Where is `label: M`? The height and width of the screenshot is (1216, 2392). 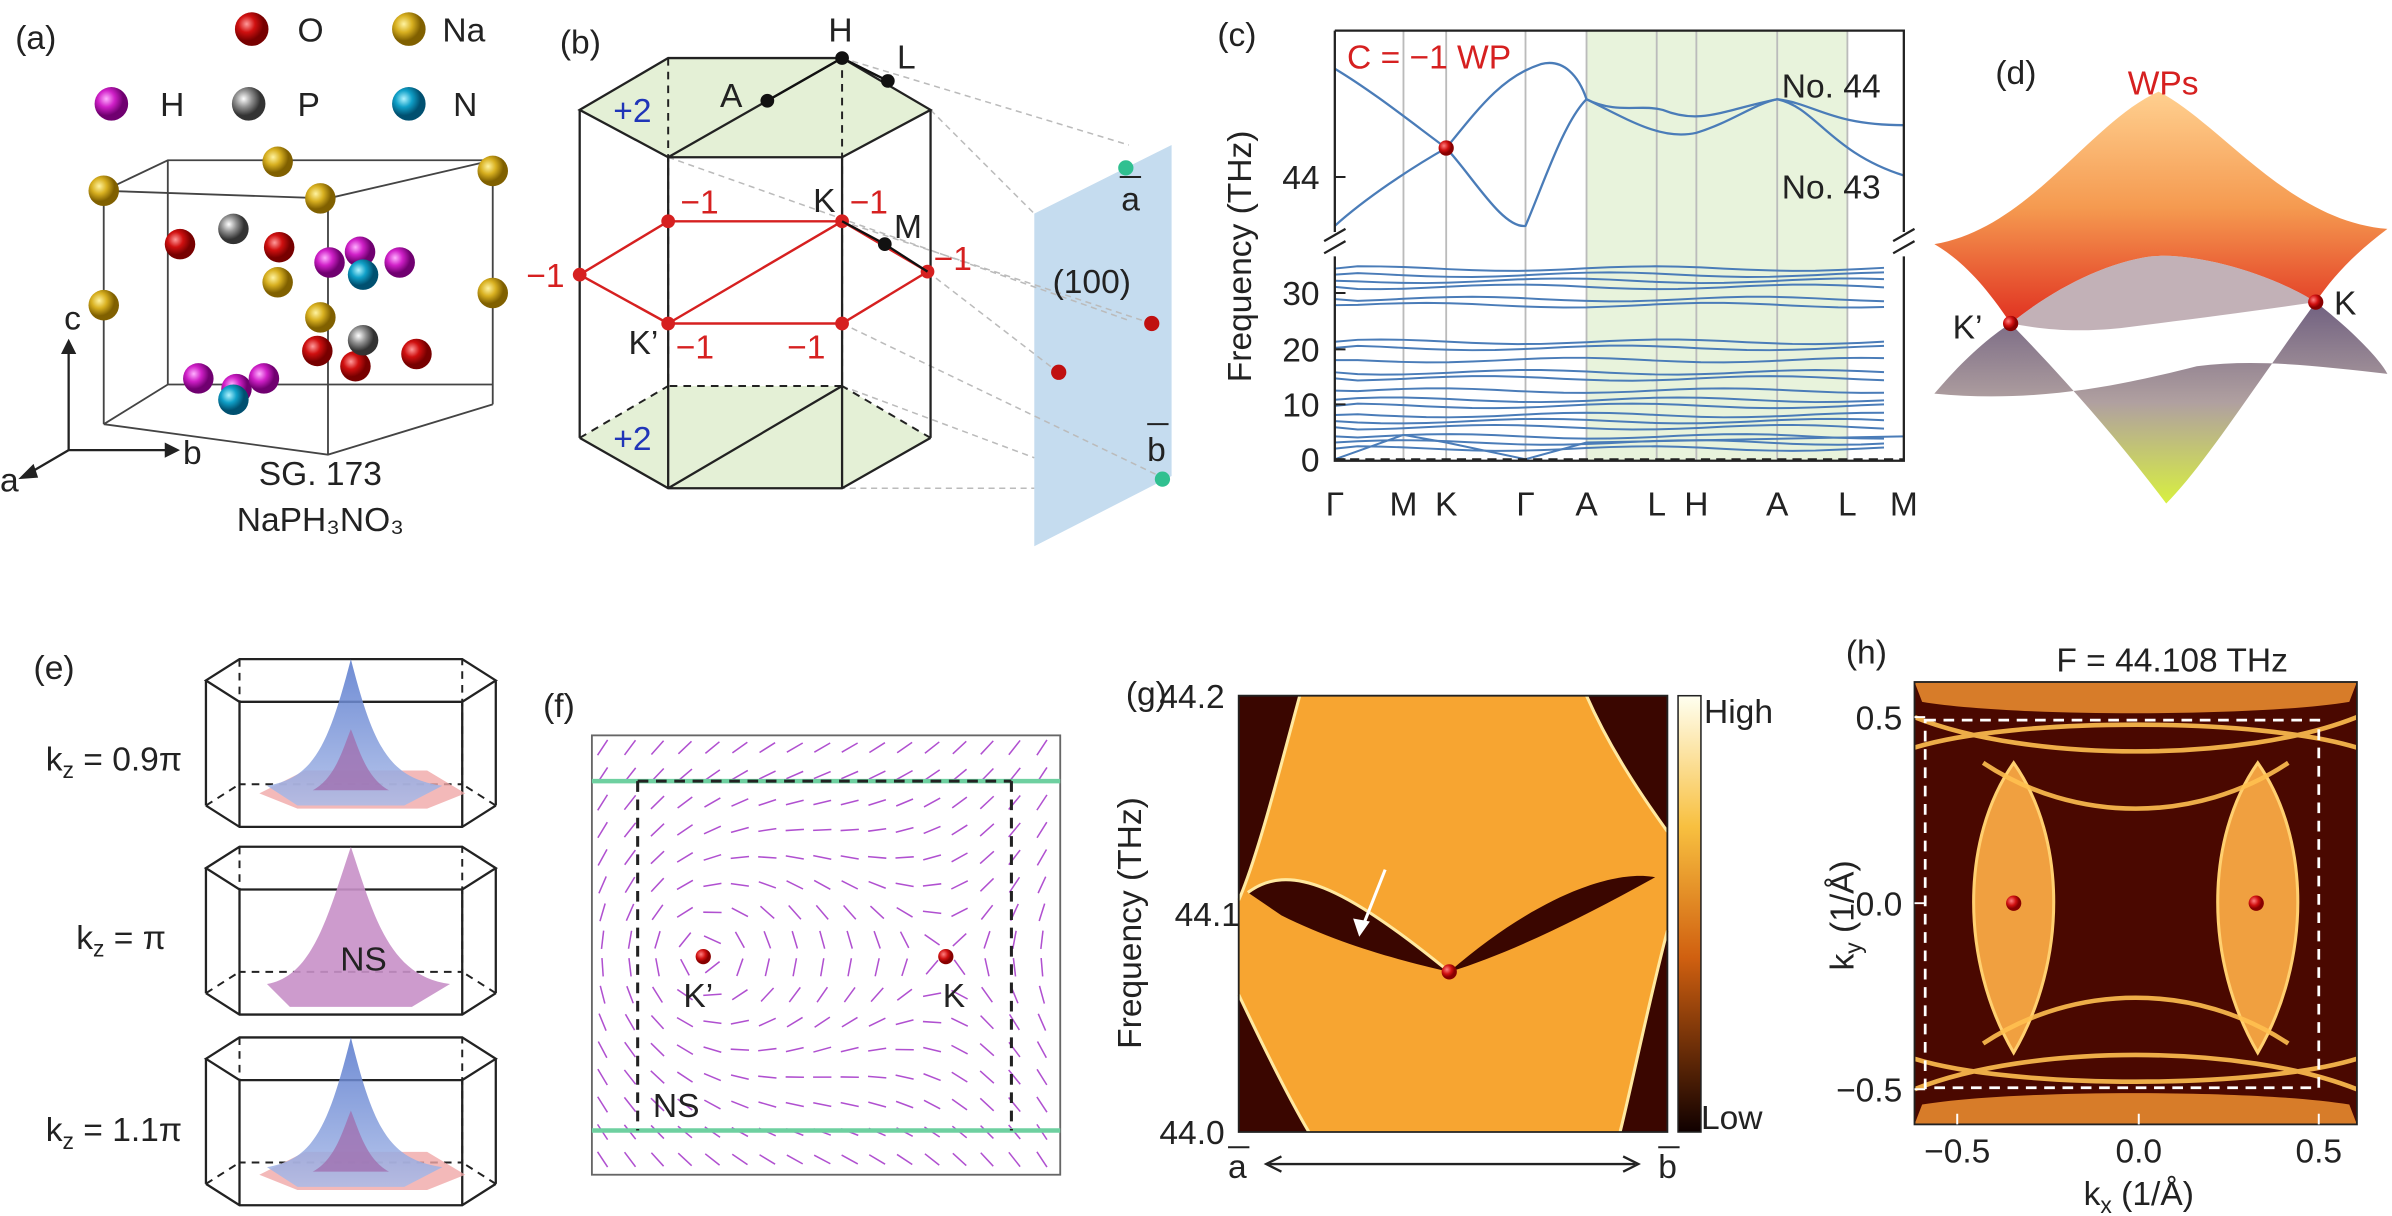 label: M is located at coordinates (908, 227).